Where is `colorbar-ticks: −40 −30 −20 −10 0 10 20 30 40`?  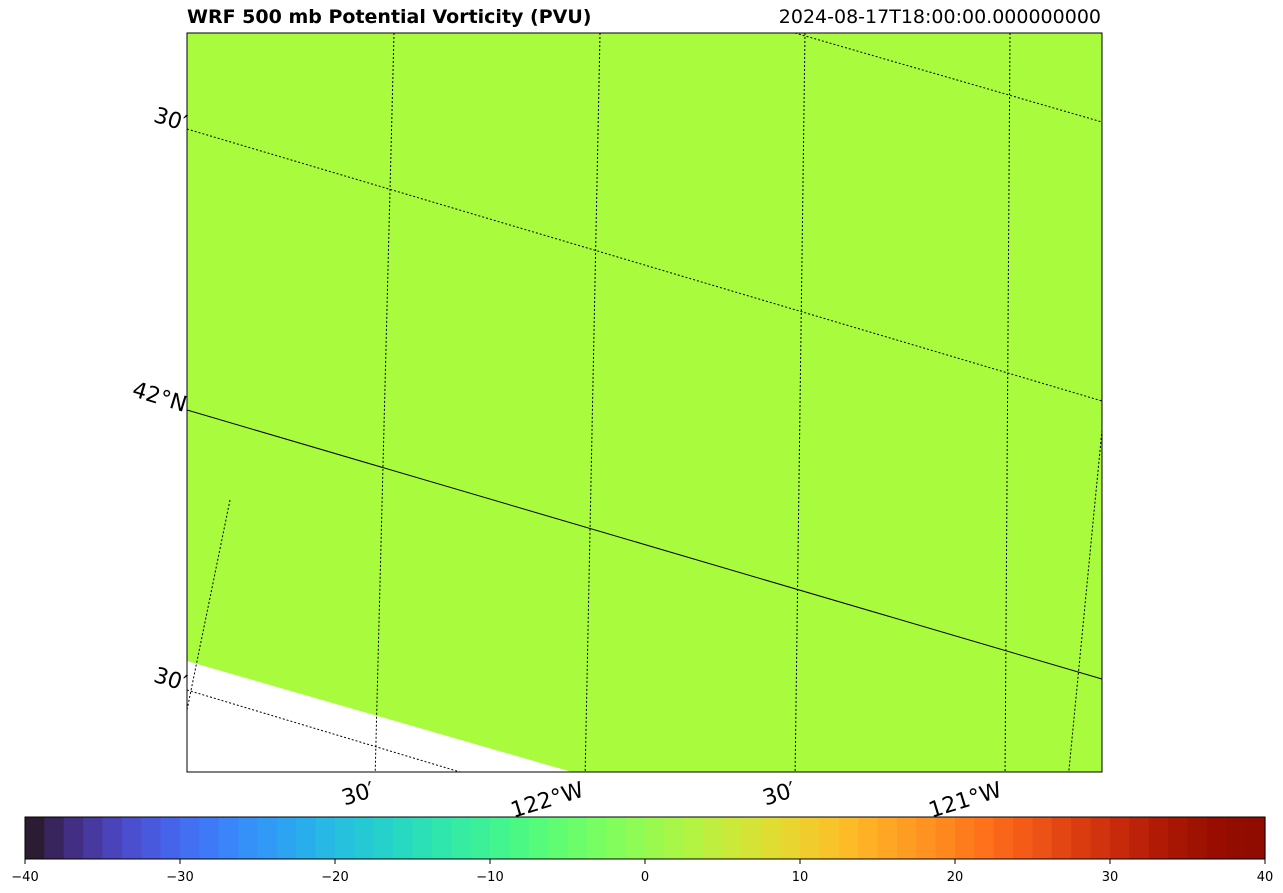
colorbar-ticks: −40 −30 −20 −10 0 10 20 30 40 is located at coordinates (642, 872).